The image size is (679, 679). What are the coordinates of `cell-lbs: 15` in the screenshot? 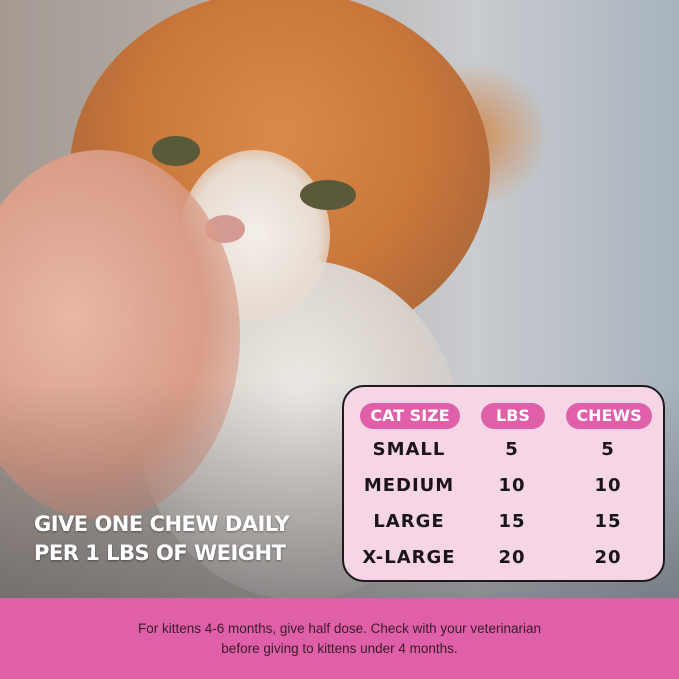 It's located at (512, 521).